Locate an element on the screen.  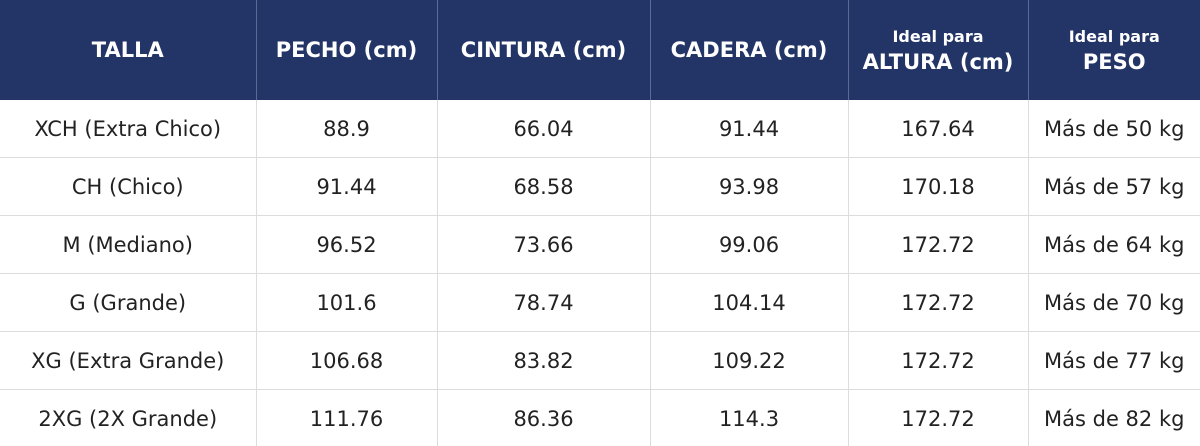
table-cell: 66.04 is located at coordinates (544, 129).